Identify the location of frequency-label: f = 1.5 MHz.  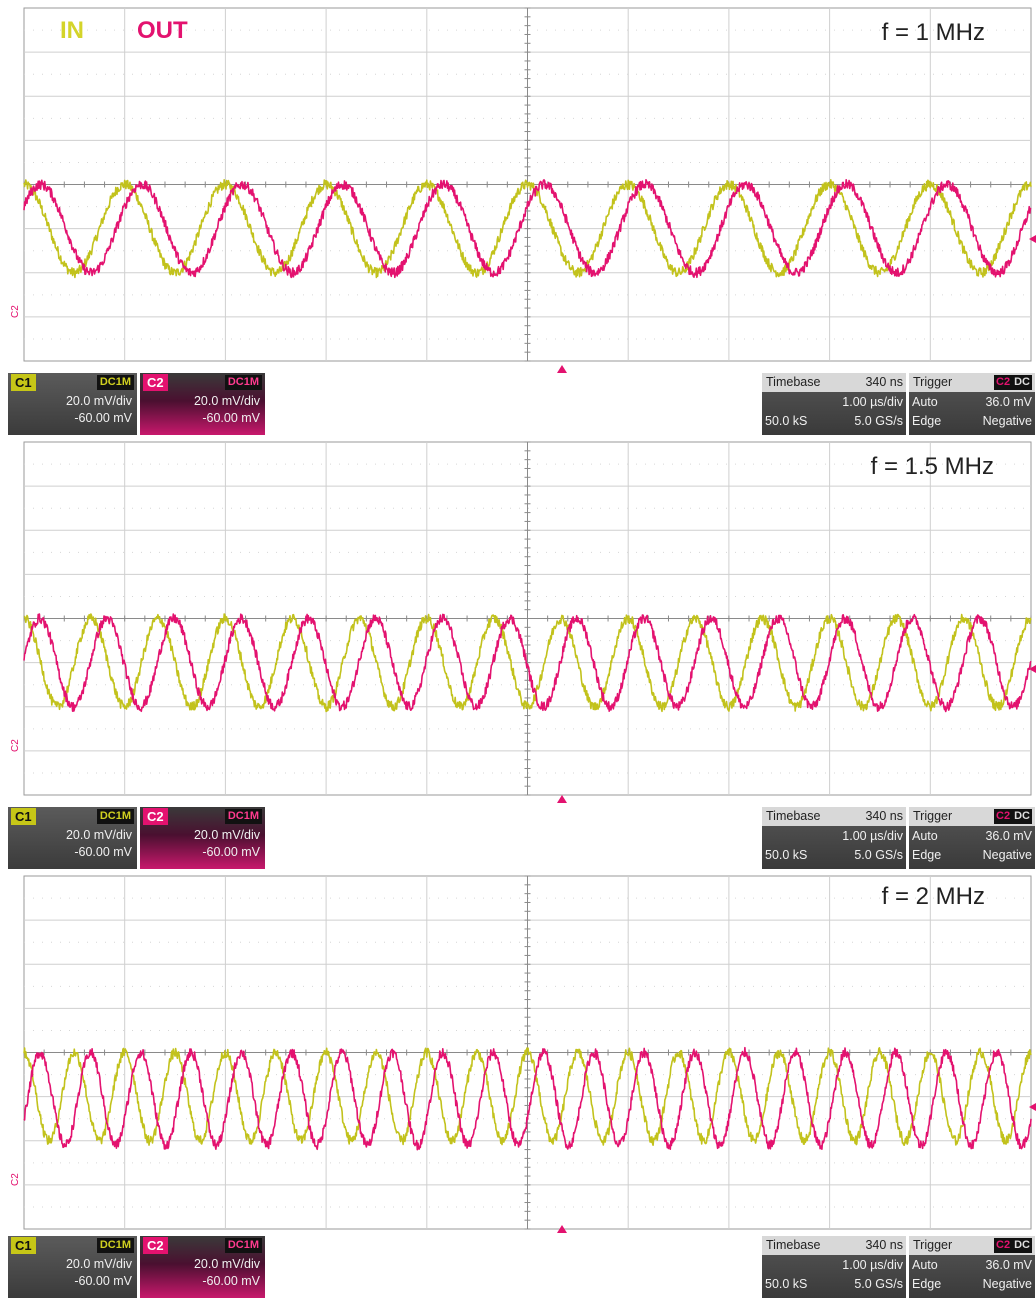
(932, 466).